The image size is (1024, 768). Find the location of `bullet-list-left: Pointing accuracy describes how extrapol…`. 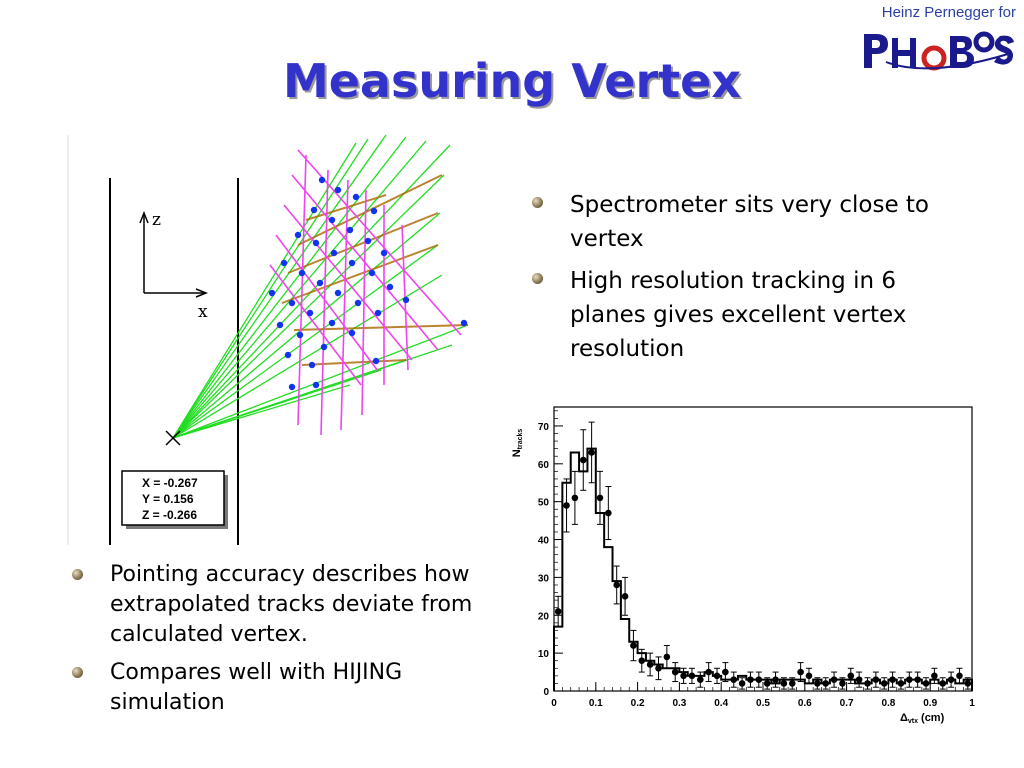

bullet-list-left: Pointing accuracy describes how extrapol… is located at coordinates (297, 643).